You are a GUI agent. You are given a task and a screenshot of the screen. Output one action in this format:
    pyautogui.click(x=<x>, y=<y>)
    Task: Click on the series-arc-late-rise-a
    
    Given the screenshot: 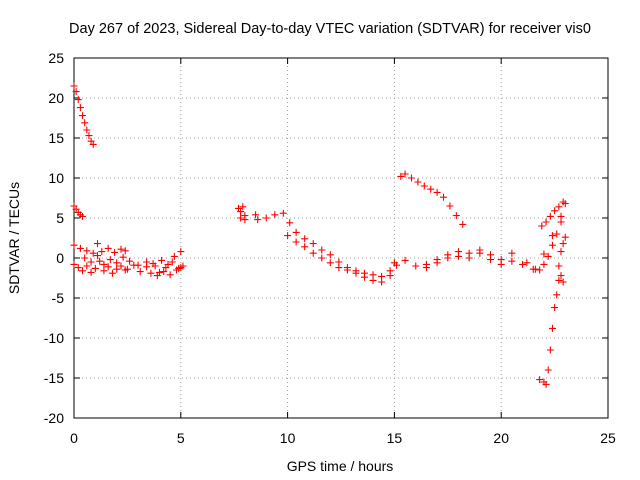 What is the action you would take?
    pyautogui.click(x=546, y=236)
    